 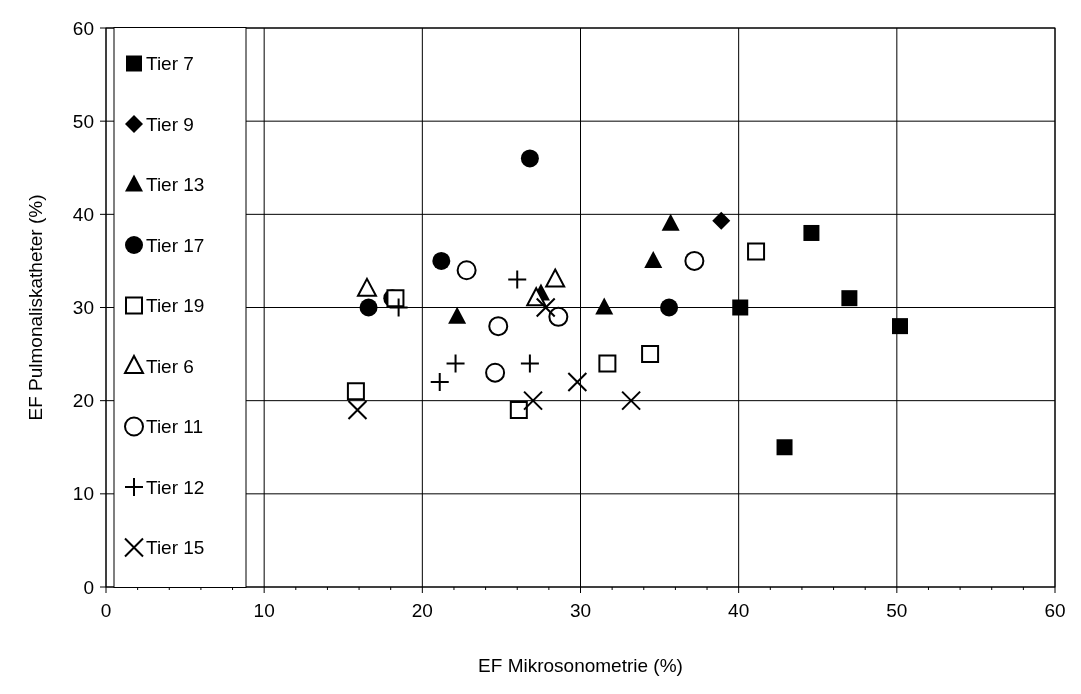 What do you see at coordinates (83, 214) in the screenshot?
I see `y-tick-label: 40` at bounding box center [83, 214].